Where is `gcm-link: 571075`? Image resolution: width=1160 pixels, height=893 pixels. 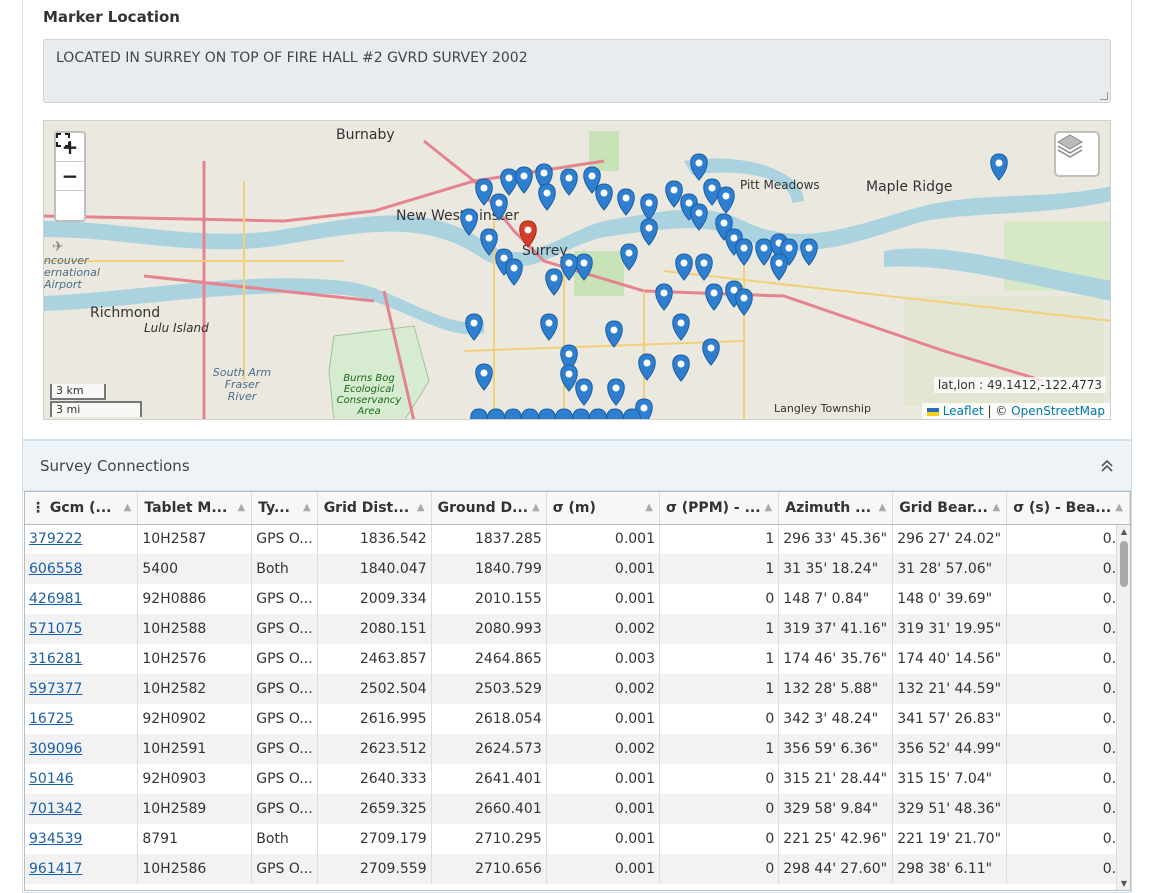 gcm-link: 571075 is located at coordinates (56, 629).